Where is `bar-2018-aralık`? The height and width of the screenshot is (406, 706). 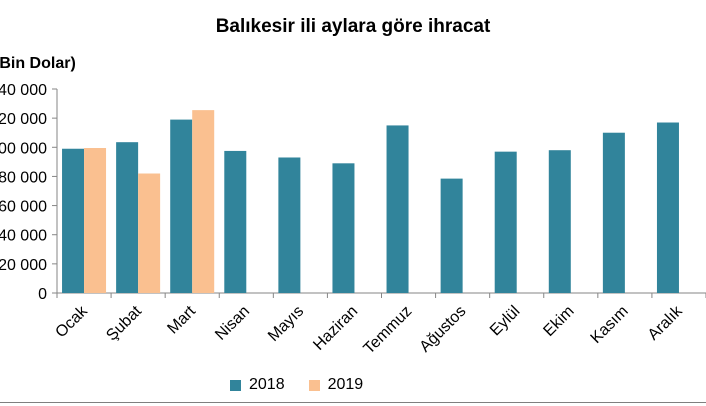 bar-2018-aralık is located at coordinates (667, 207).